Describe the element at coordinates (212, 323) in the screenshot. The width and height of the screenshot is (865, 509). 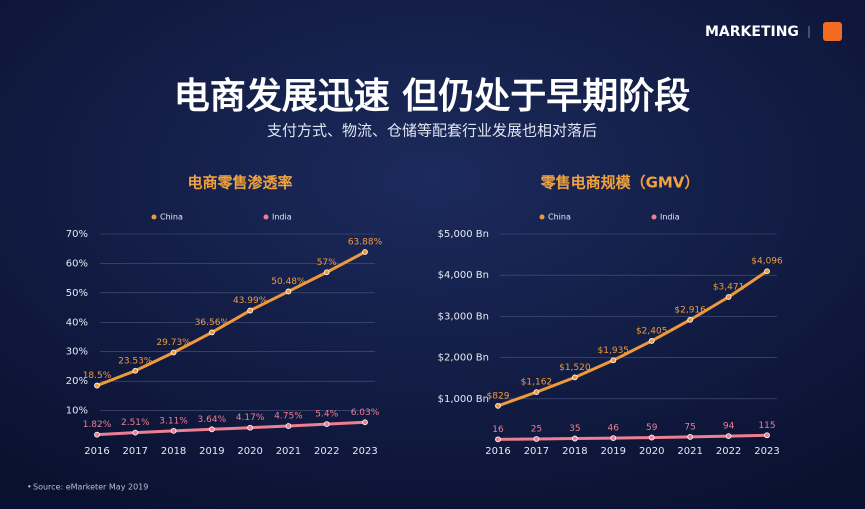
I see `data-label: 36.56%` at that location.